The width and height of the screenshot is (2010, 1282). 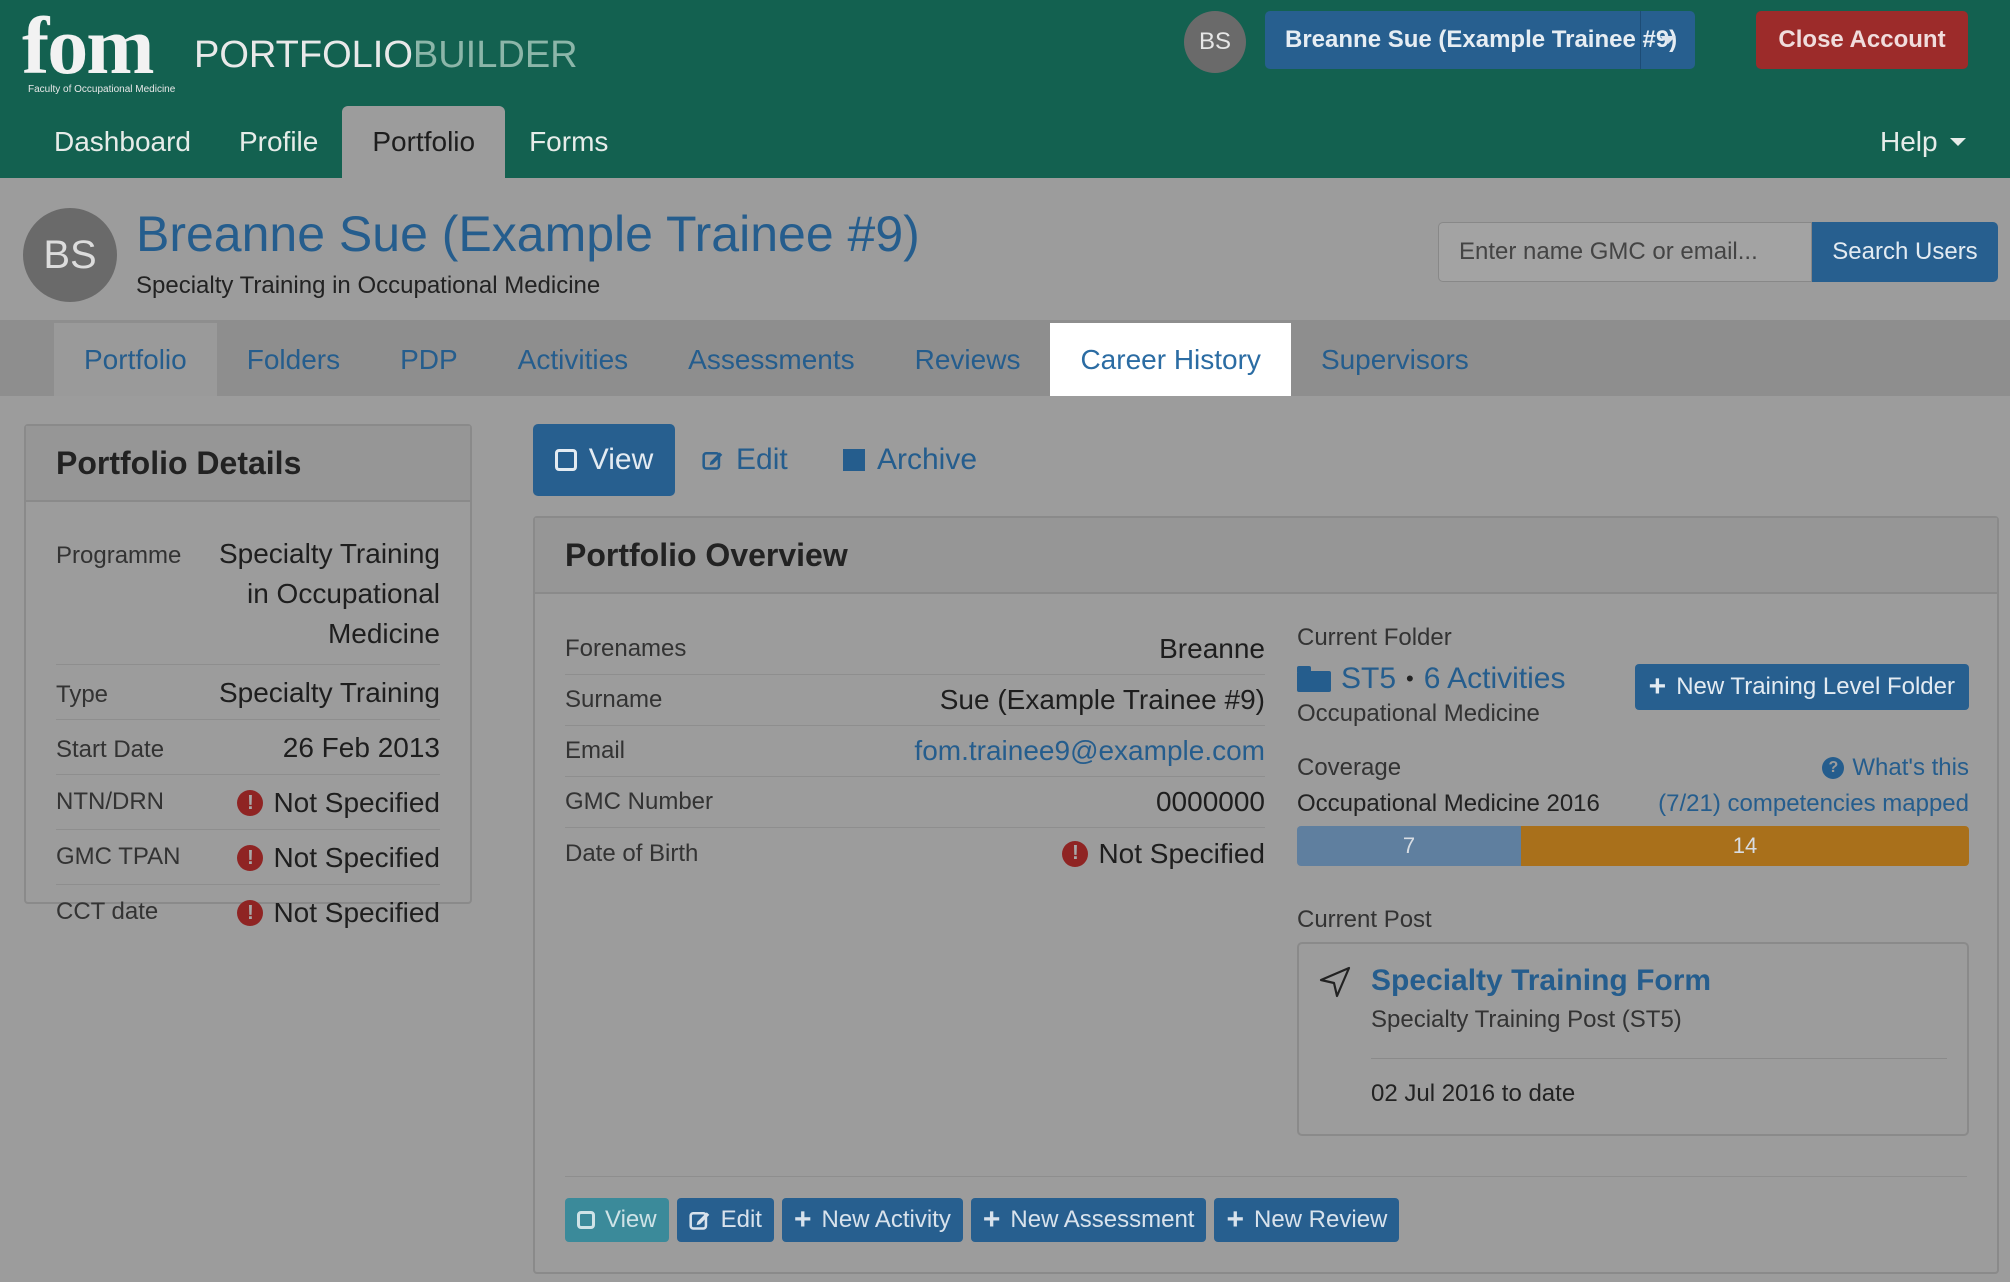 I want to click on overview-value: Sue (Example Trainee #9), so click(x=1102, y=699).